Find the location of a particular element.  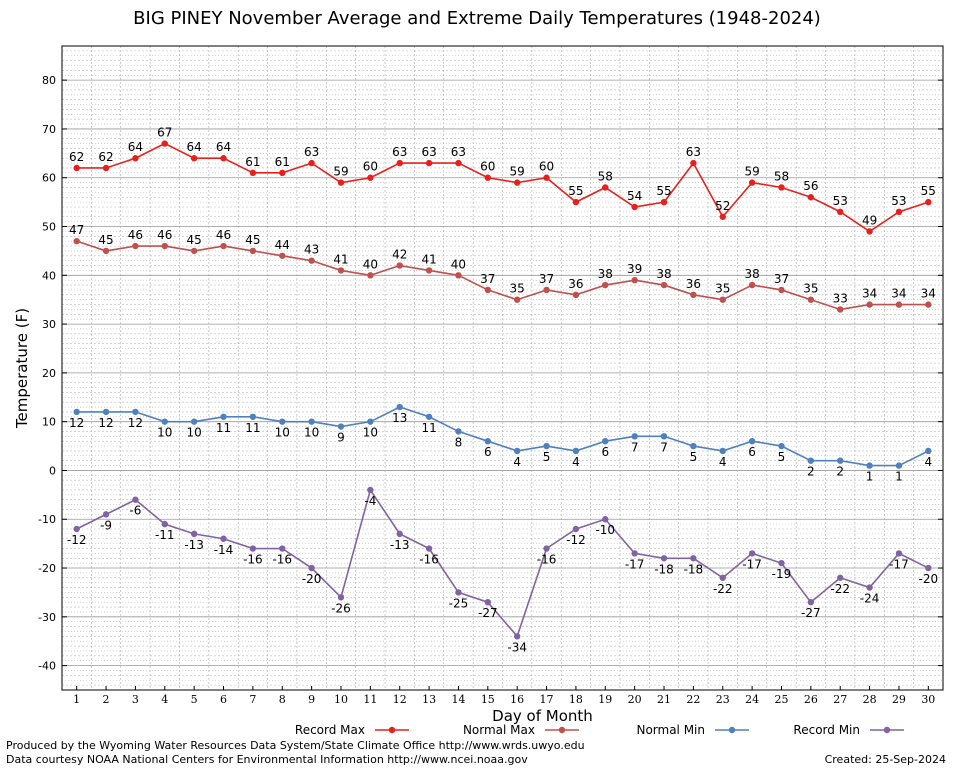

x-tick-label: 1 is located at coordinates (76, 699).